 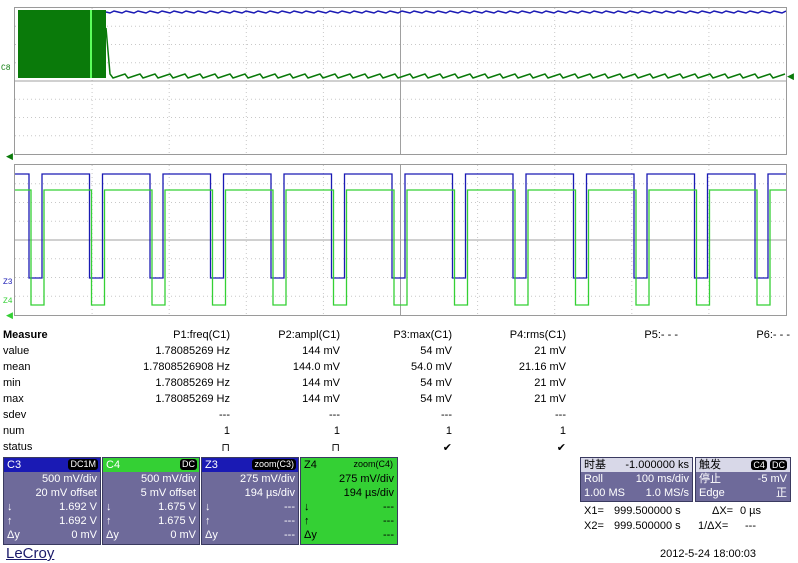 What do you see at coordinates (537, 335) in the screenshot?
I see `col-p4: P4:rms(C1)` at bounding box center [537, 335].